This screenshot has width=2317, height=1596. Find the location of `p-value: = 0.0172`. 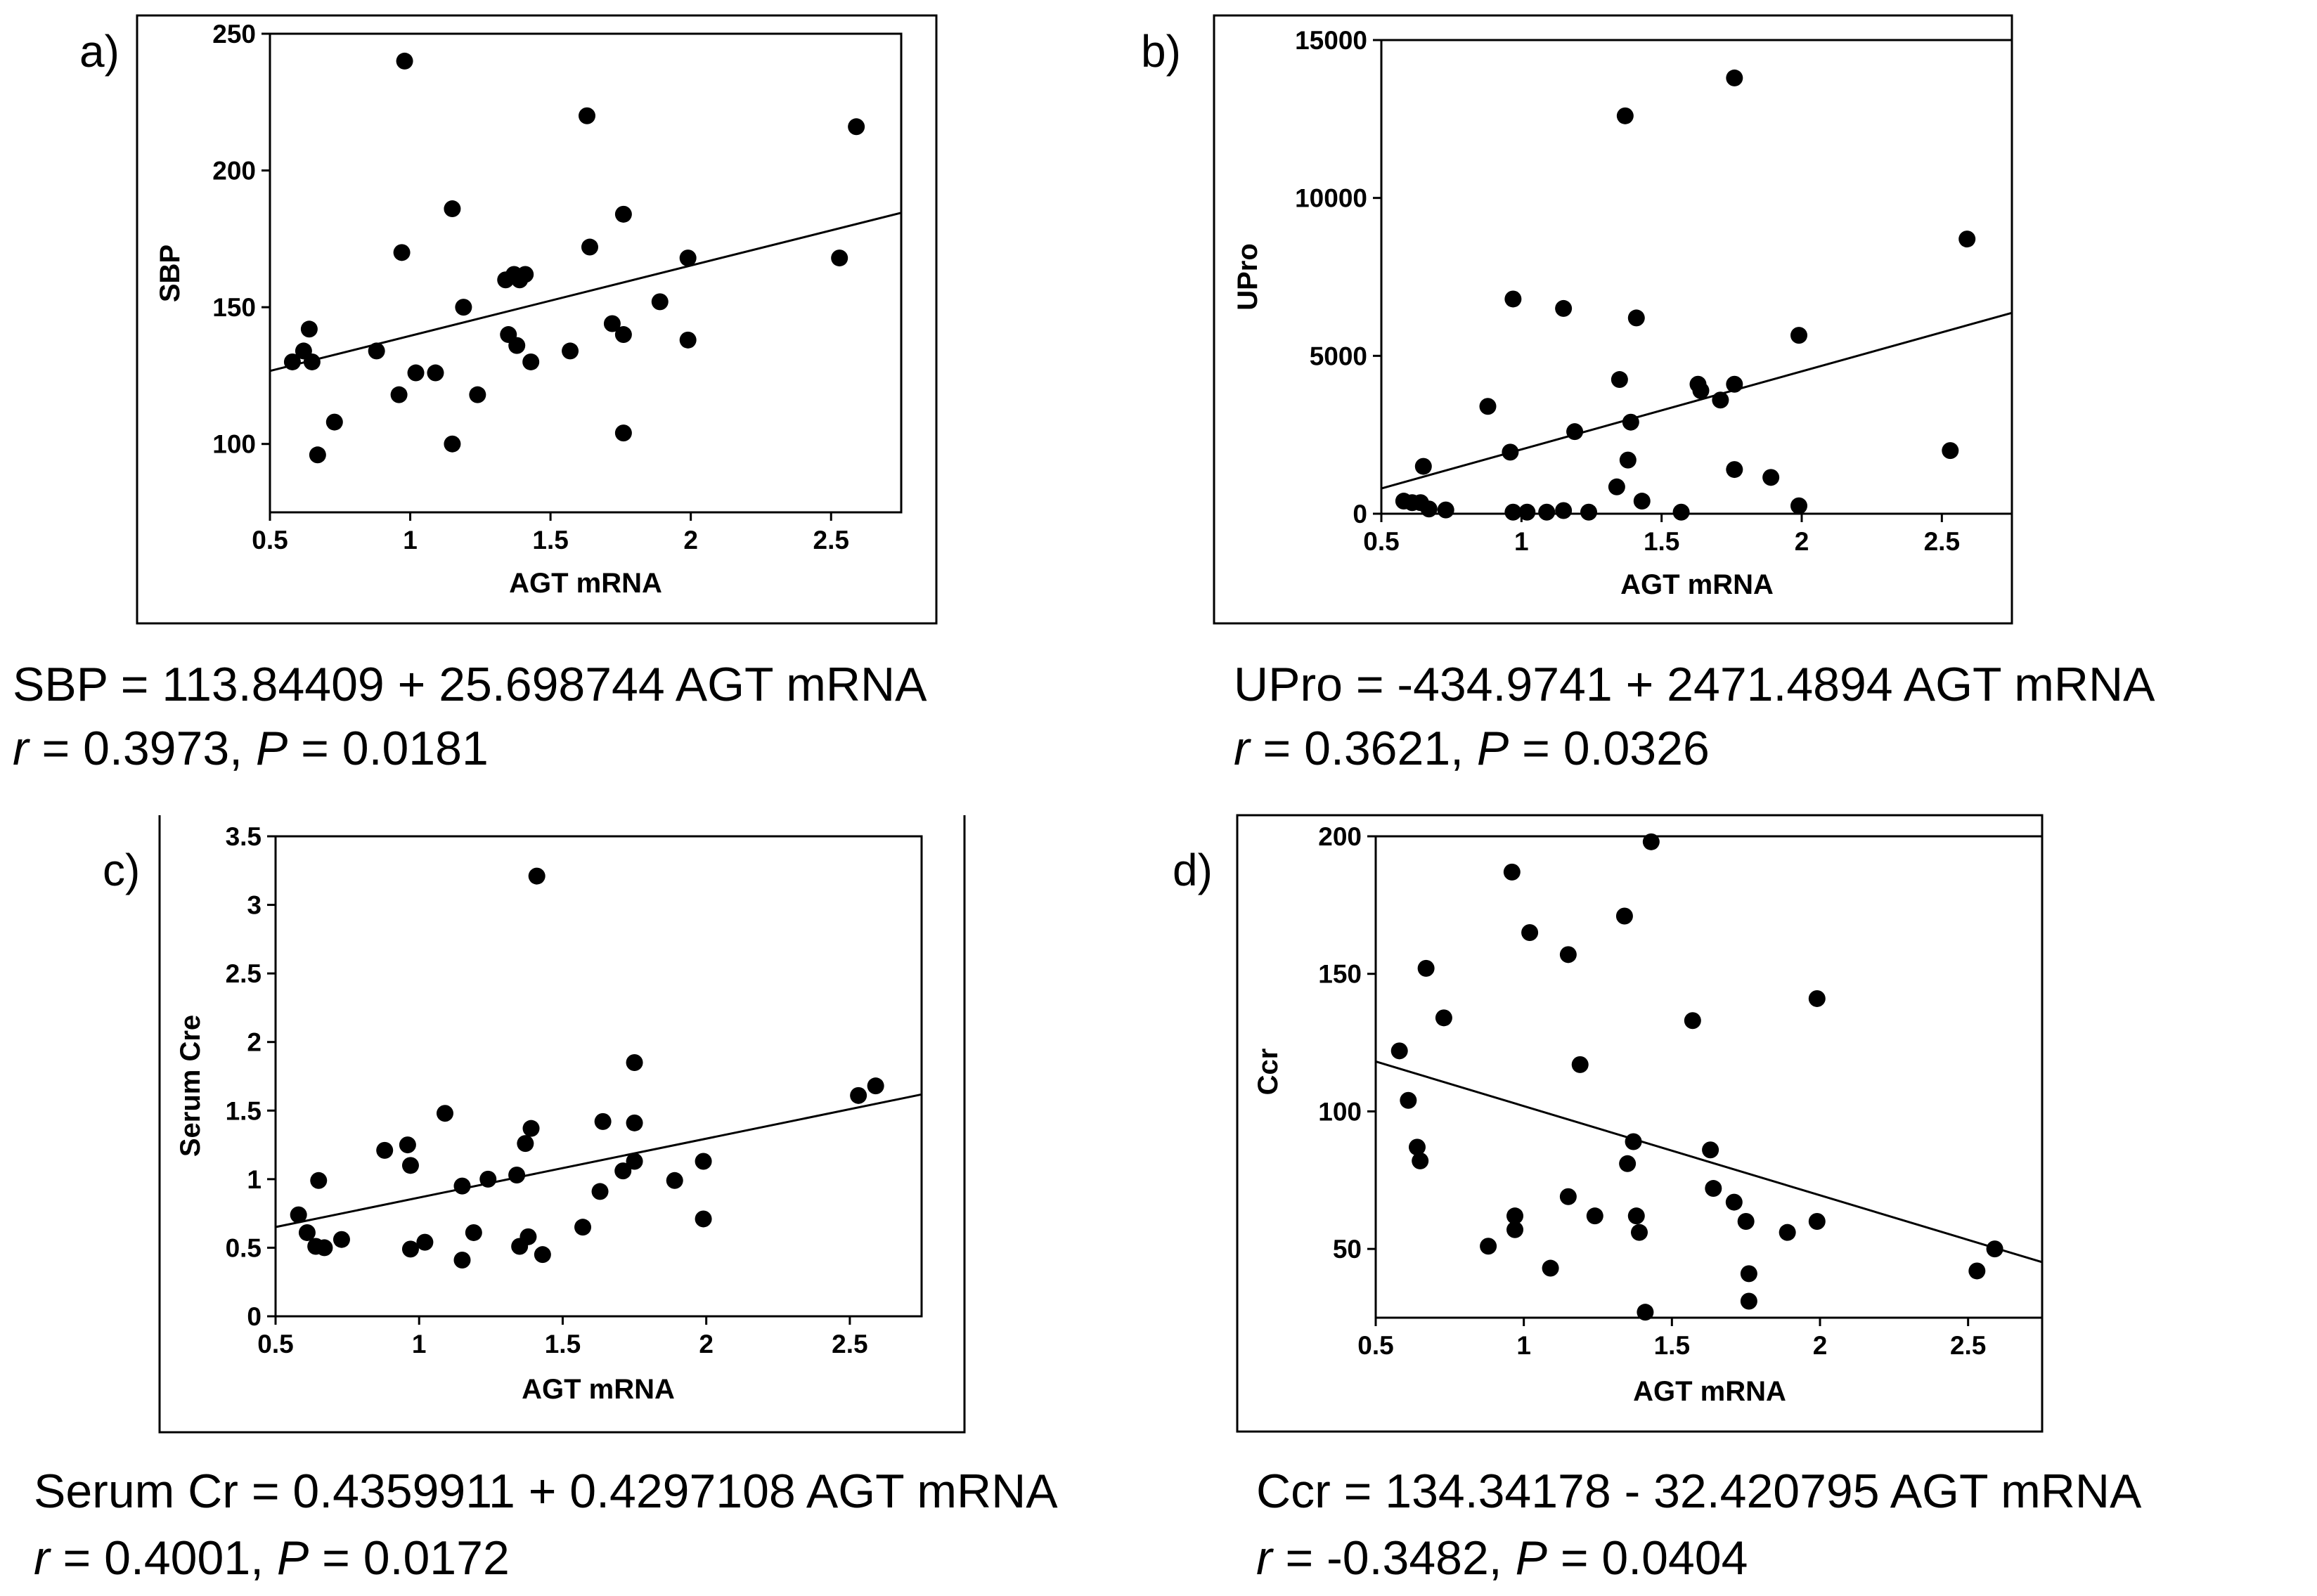

p-value: = 0.0172 is located at coordinates (409, 1558).